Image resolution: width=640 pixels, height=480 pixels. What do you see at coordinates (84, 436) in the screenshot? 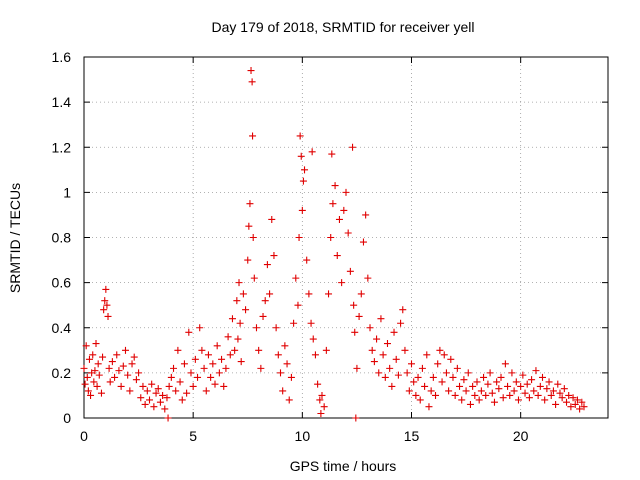
I see `x-tick-label: 0` at bounding box center [84, 436].